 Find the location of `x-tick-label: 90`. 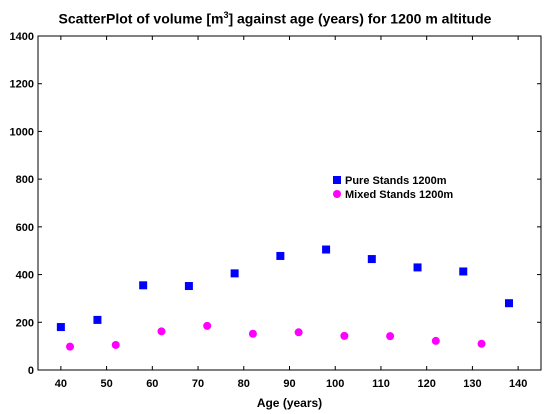

x-tick-label: 90 is located at coordinates (289, 384).